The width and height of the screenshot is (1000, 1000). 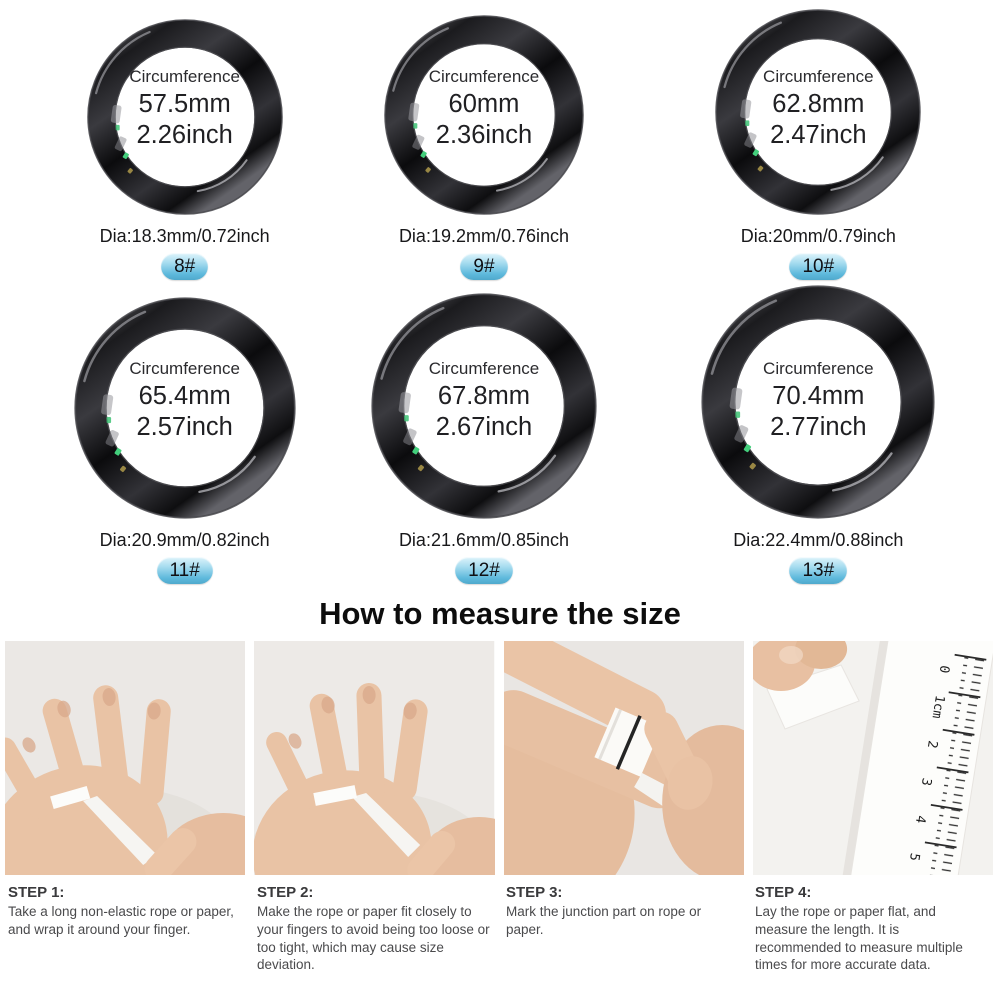 I want to click on step-1-title: STEP 1:, so click(x=36, y=892).